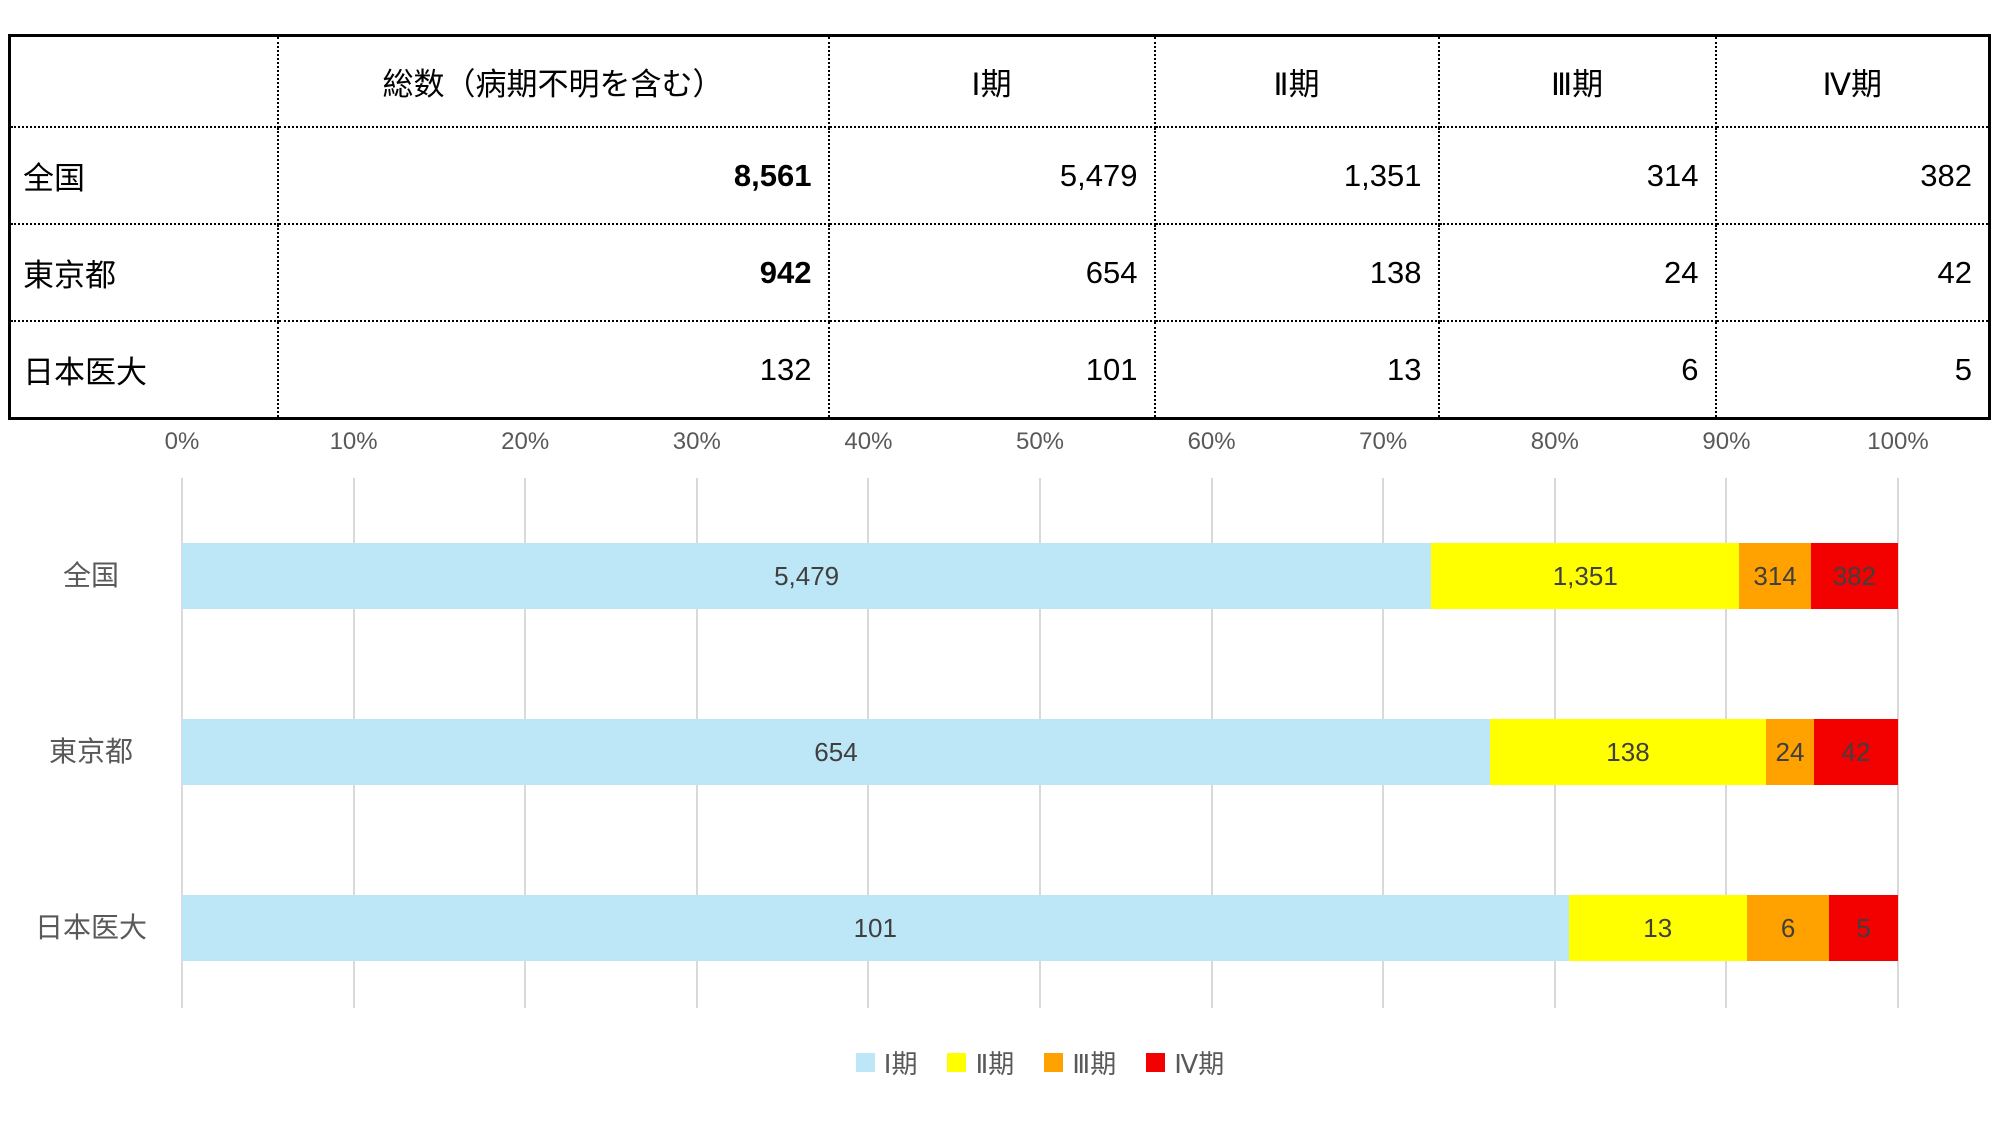 Image resolution: width=2000 pixels, height=1125 pixels. What do you see at coordinates (143, 370) in the screenshot?
I see `row-label: 日本医大` at bounding box center [143, 370].